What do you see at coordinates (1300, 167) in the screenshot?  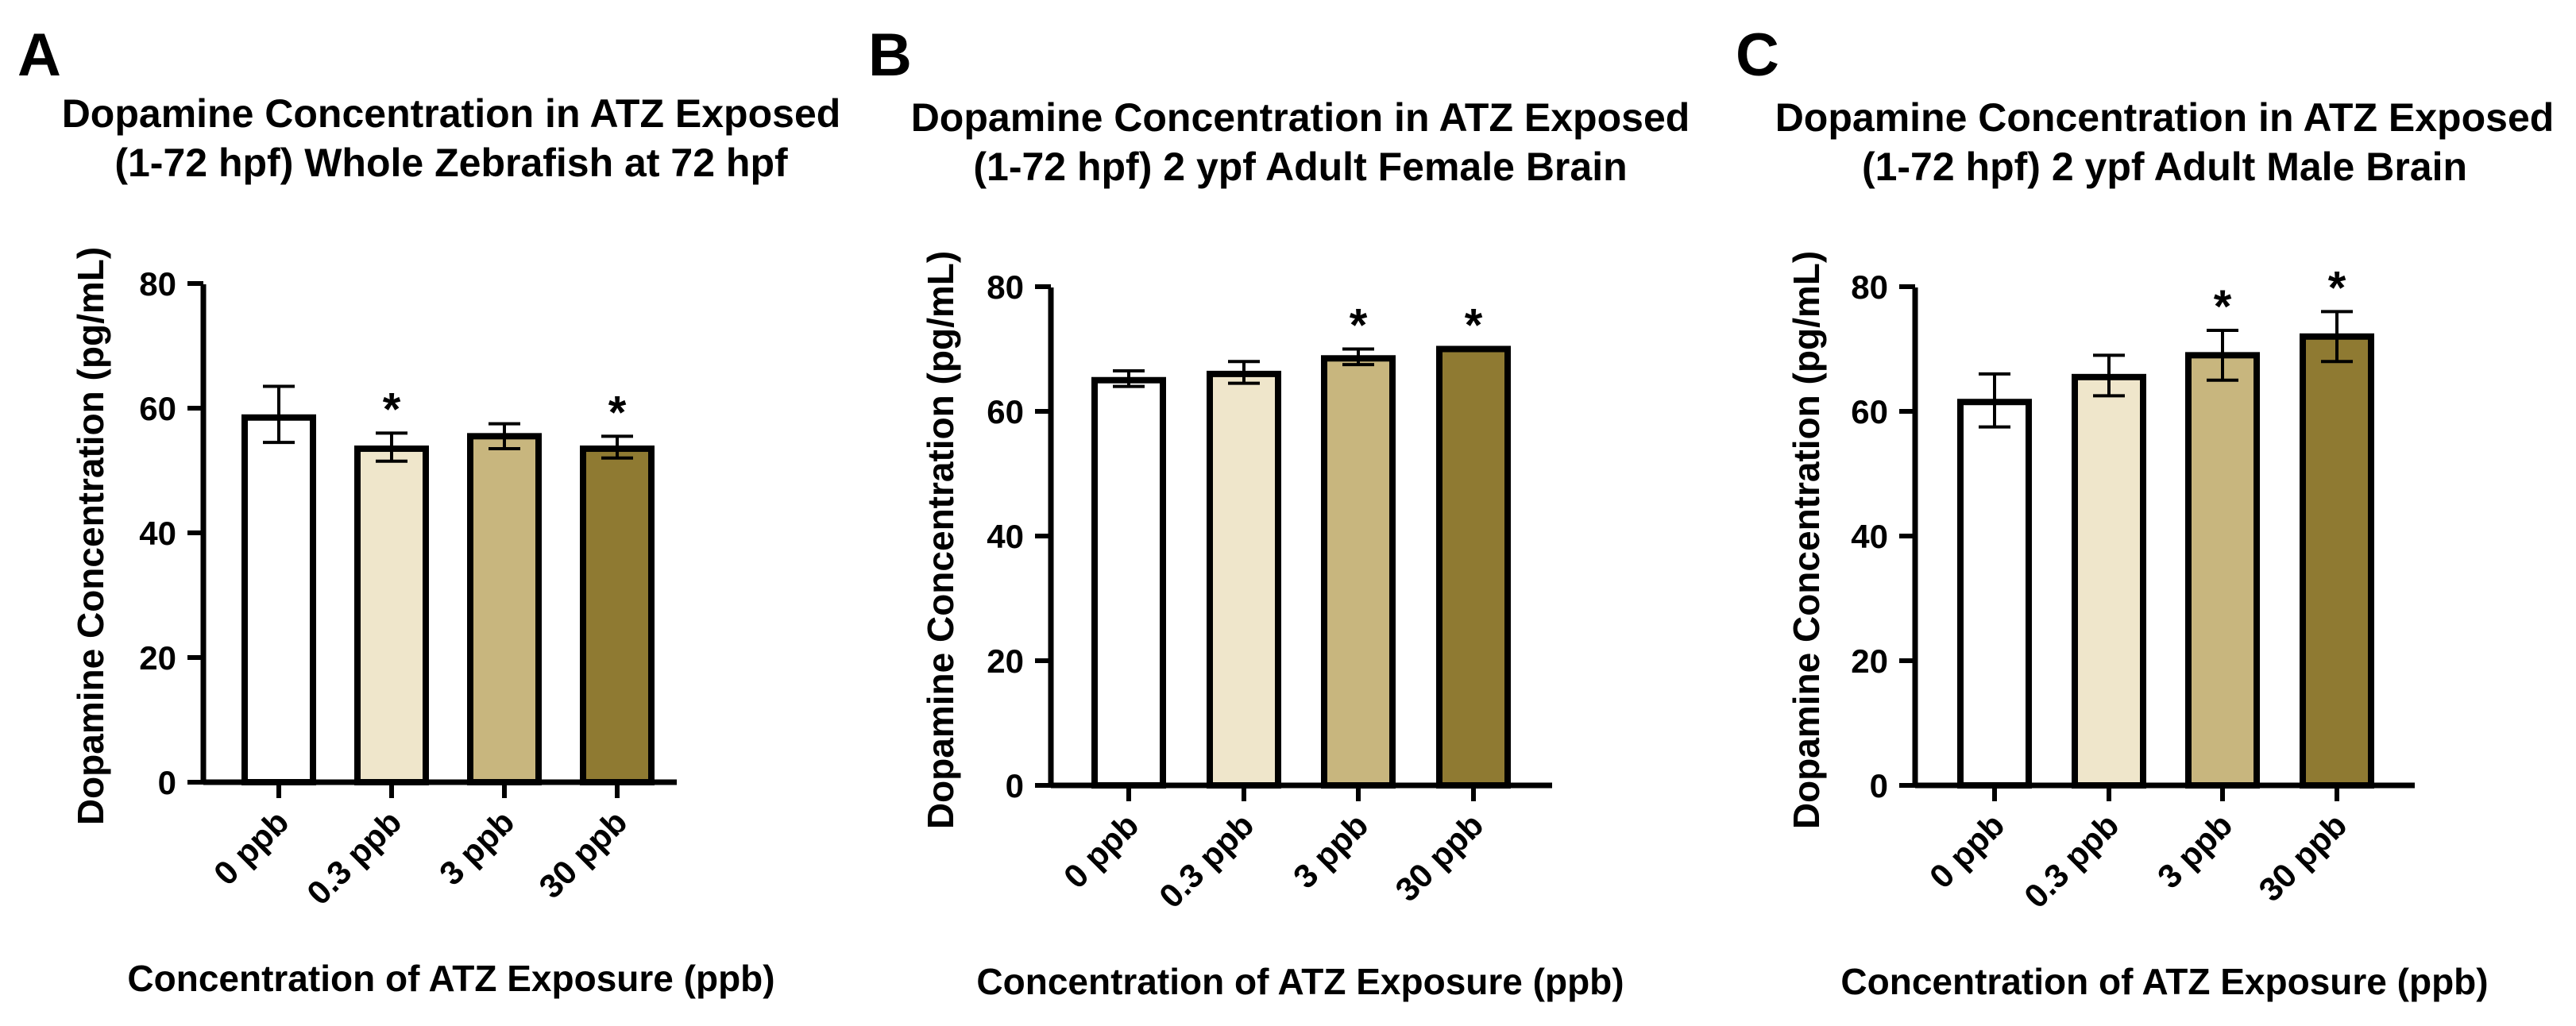 I see `chart-title-line-2: (1-72 hpf) 2 ypf Adult Female Brain` at bounding box center [1300, 167].